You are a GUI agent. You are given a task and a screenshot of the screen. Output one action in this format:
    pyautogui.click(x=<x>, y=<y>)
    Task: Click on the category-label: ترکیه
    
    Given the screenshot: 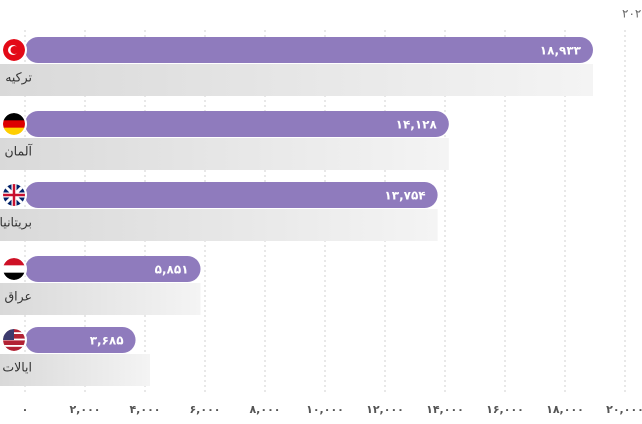 What is the action you would take?
    pyautogui.click(x=18, y=78)
    